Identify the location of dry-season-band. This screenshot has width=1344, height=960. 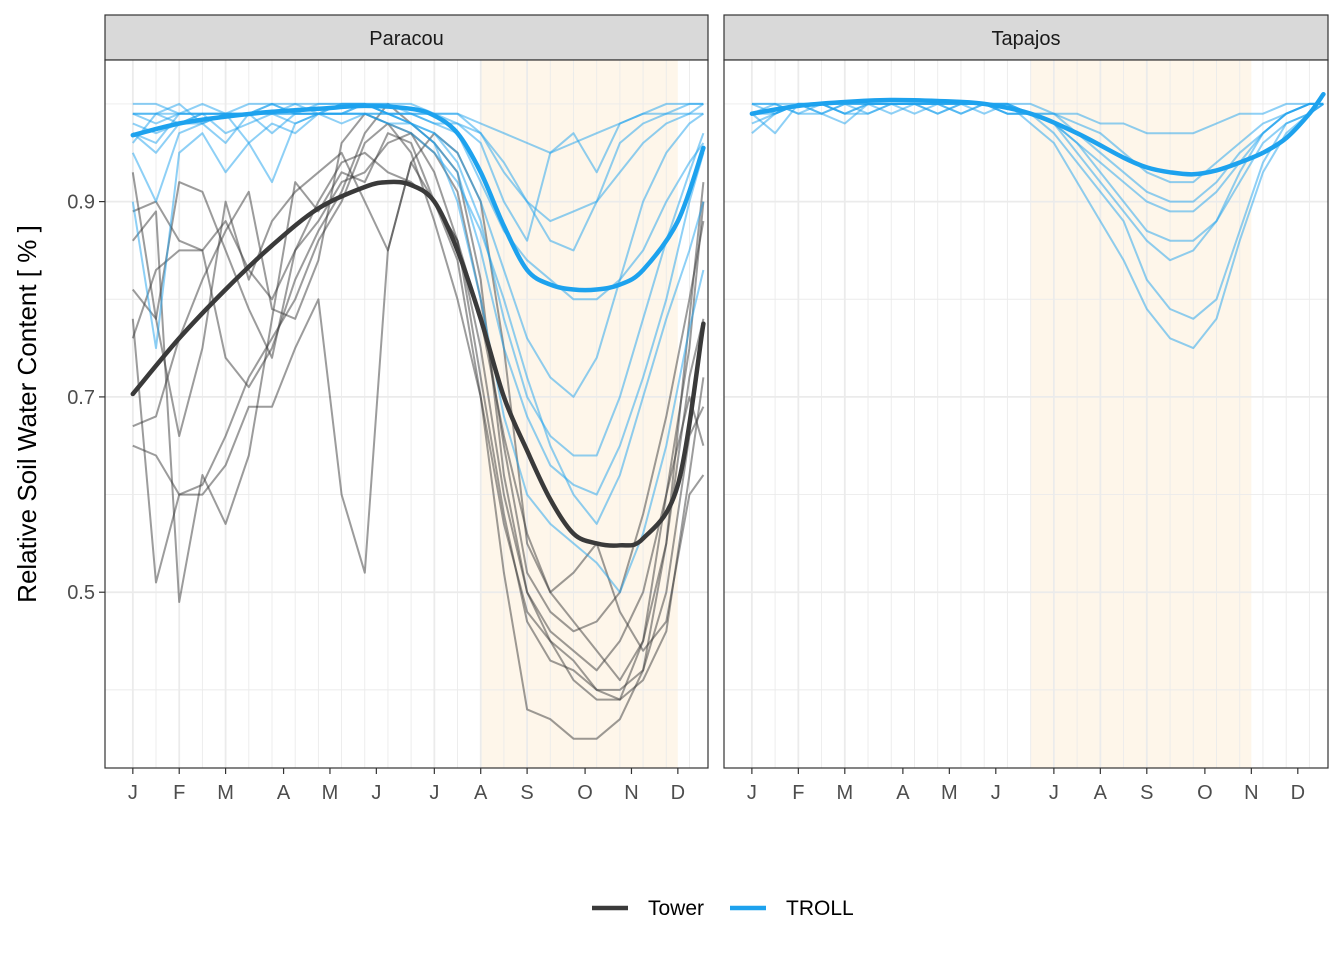
(1141, 414).